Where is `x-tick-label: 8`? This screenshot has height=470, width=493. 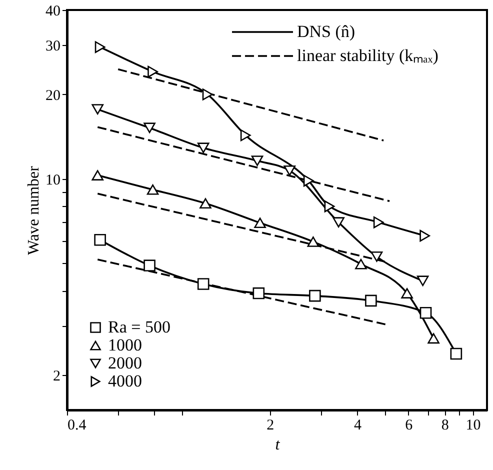
x-tick-label: 8 is located at coordinates (445, 426).